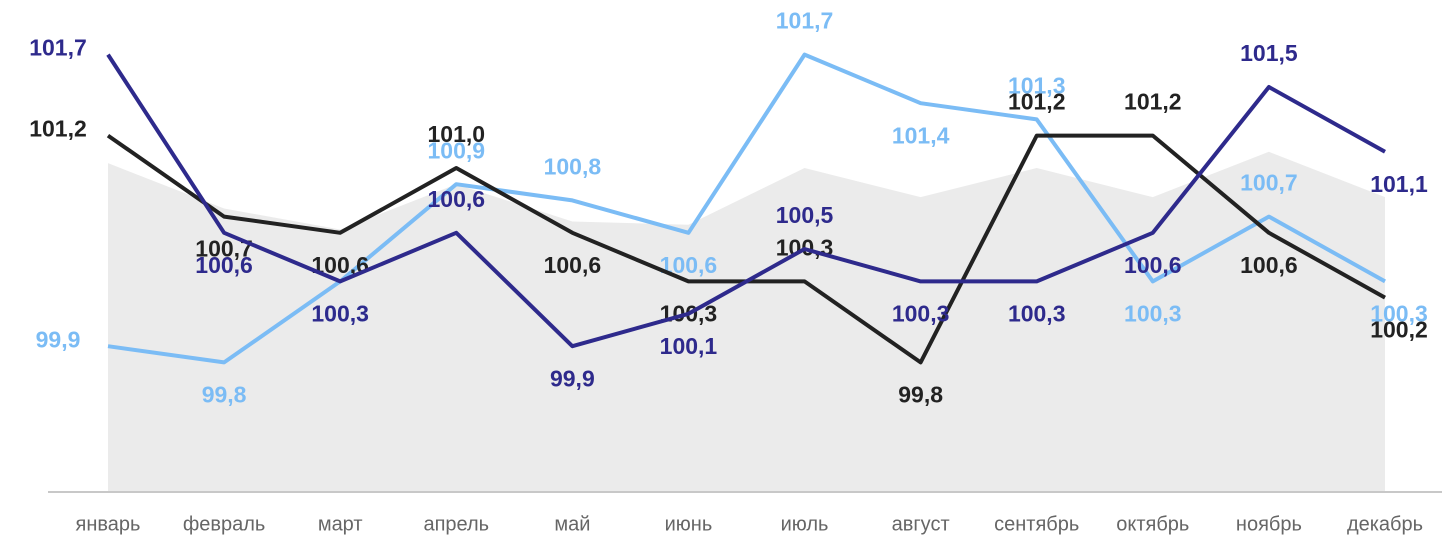 The height and width of the screenshot is (539, 1442). Describe the element at coordinates (1399, 184) in the screenshot. I see `value-label: 101,1` at that location.